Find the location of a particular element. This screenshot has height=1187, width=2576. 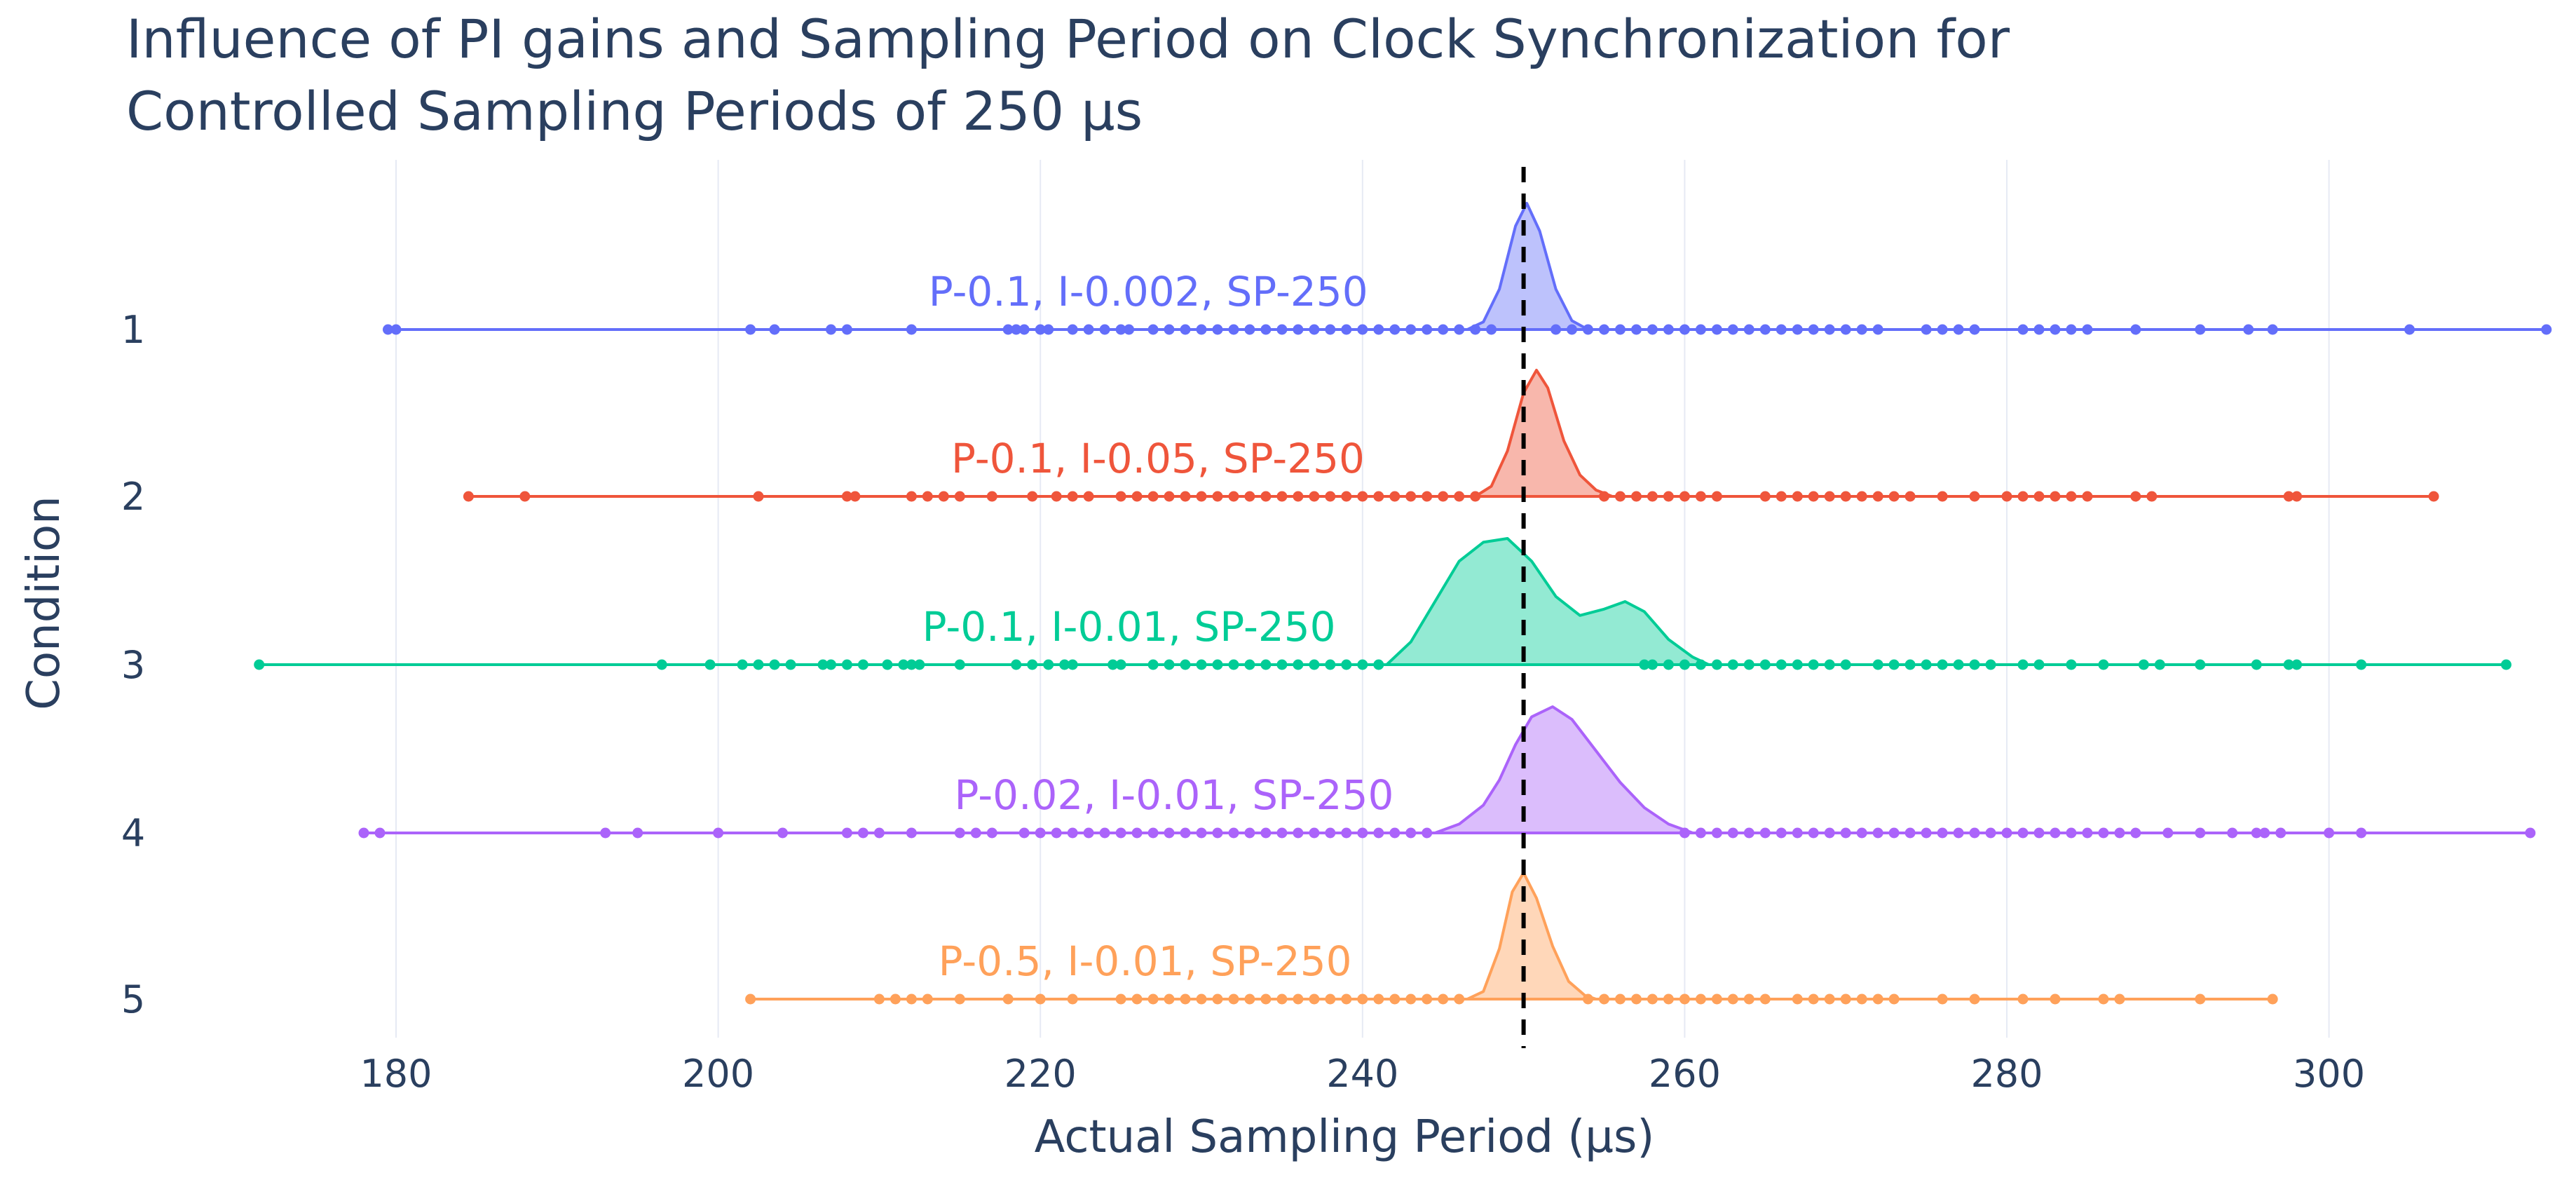

y-axis-ticks: 1 2 3 4 5 is located at coordinates (133, 665).